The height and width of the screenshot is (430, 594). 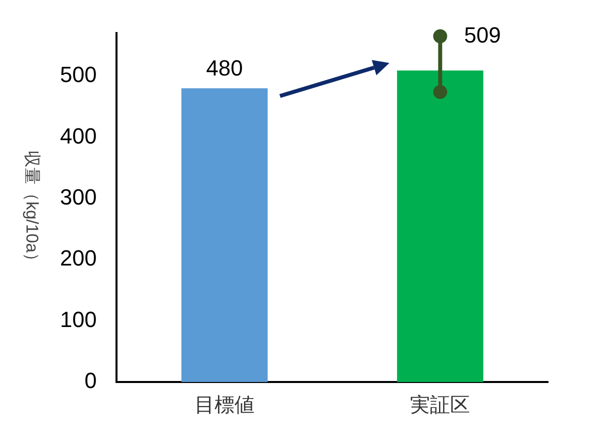 I want to click on y-tick-label: 0, so click(x=90, y=381).